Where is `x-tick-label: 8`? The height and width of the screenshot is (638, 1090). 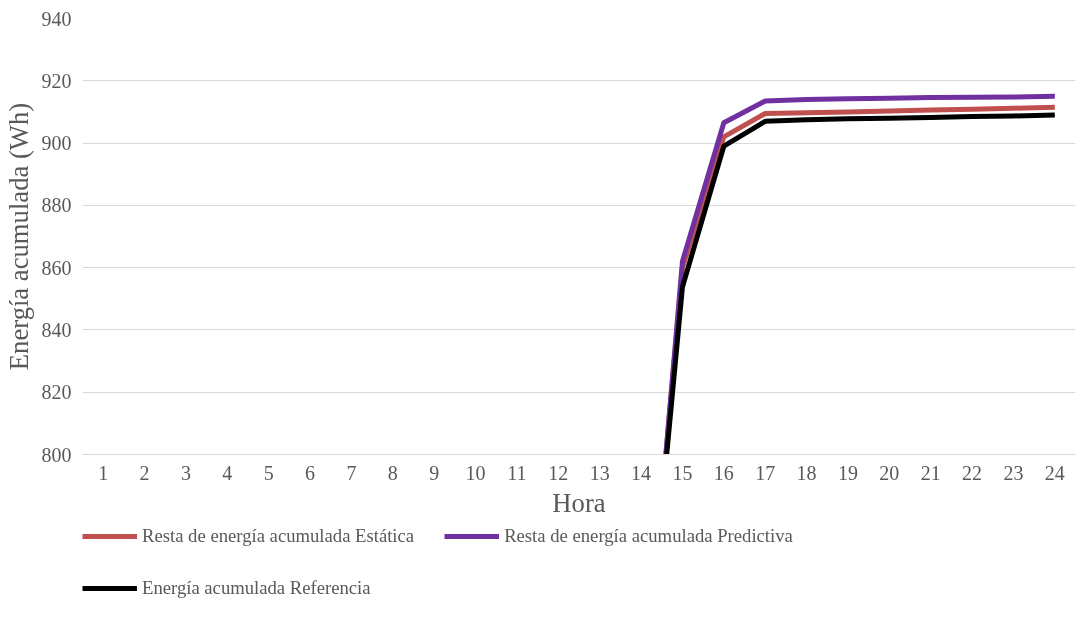
x-tick-label: 8 is located at coordinates (392, 472).